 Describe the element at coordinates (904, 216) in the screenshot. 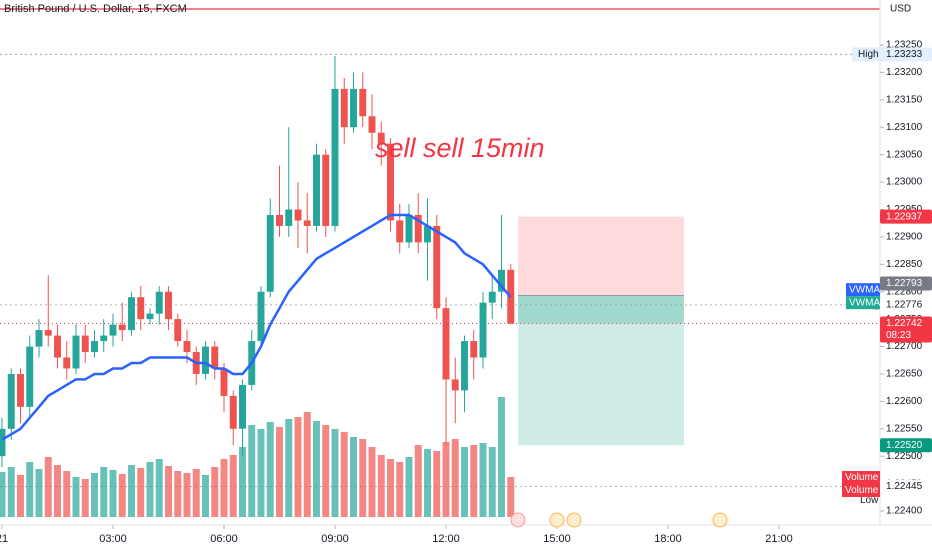

I see `stop-tag: 1.22937` at that location.